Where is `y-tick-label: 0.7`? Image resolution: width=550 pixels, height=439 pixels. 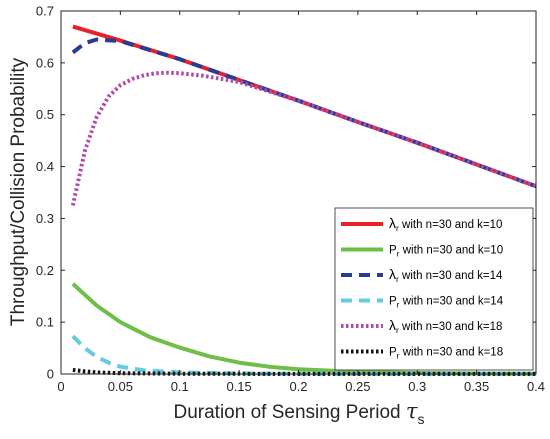
y-tick-label: 0.7 is located at coordinates (45, 11).